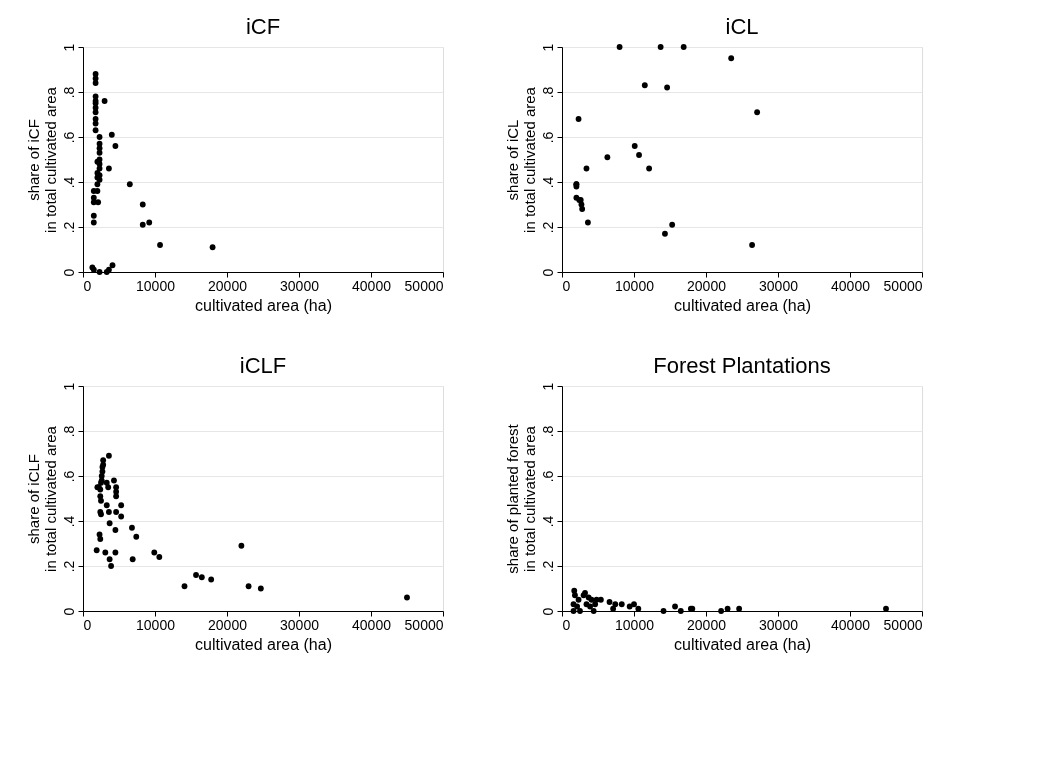  I want to click on chart-title: iCL, so click(742, 27).